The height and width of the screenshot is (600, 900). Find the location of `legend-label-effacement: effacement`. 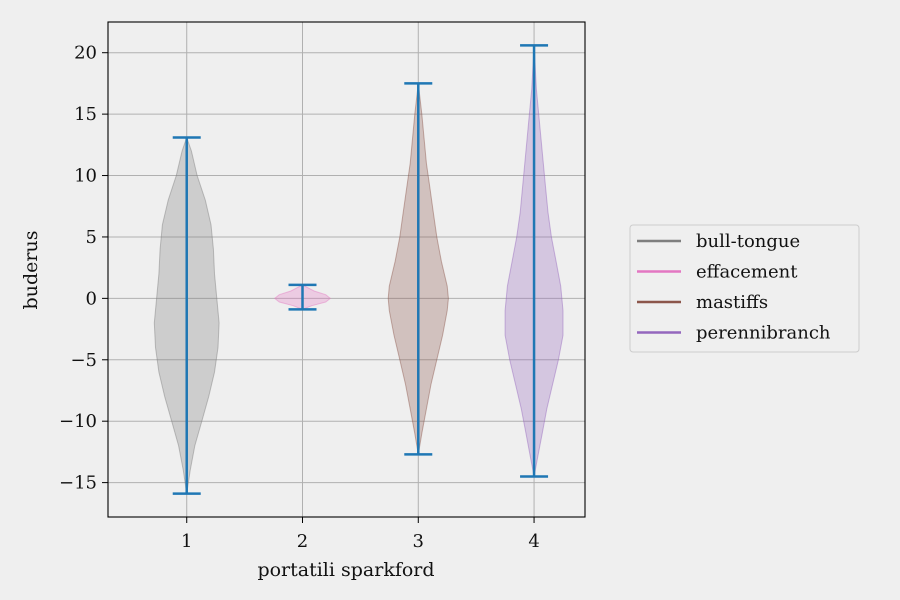

legend-label-effacement: effacement is located at coordinates (747, 272).